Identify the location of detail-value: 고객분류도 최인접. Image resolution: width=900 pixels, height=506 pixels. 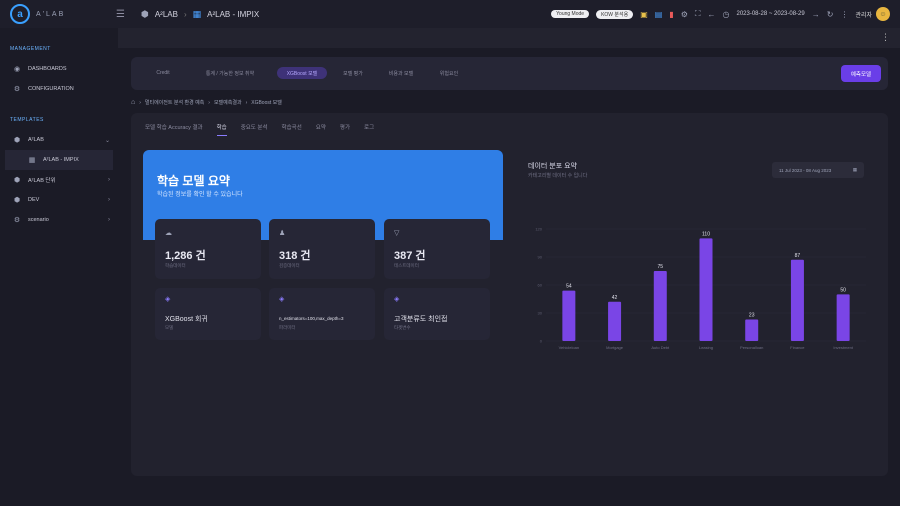
(421, 319).